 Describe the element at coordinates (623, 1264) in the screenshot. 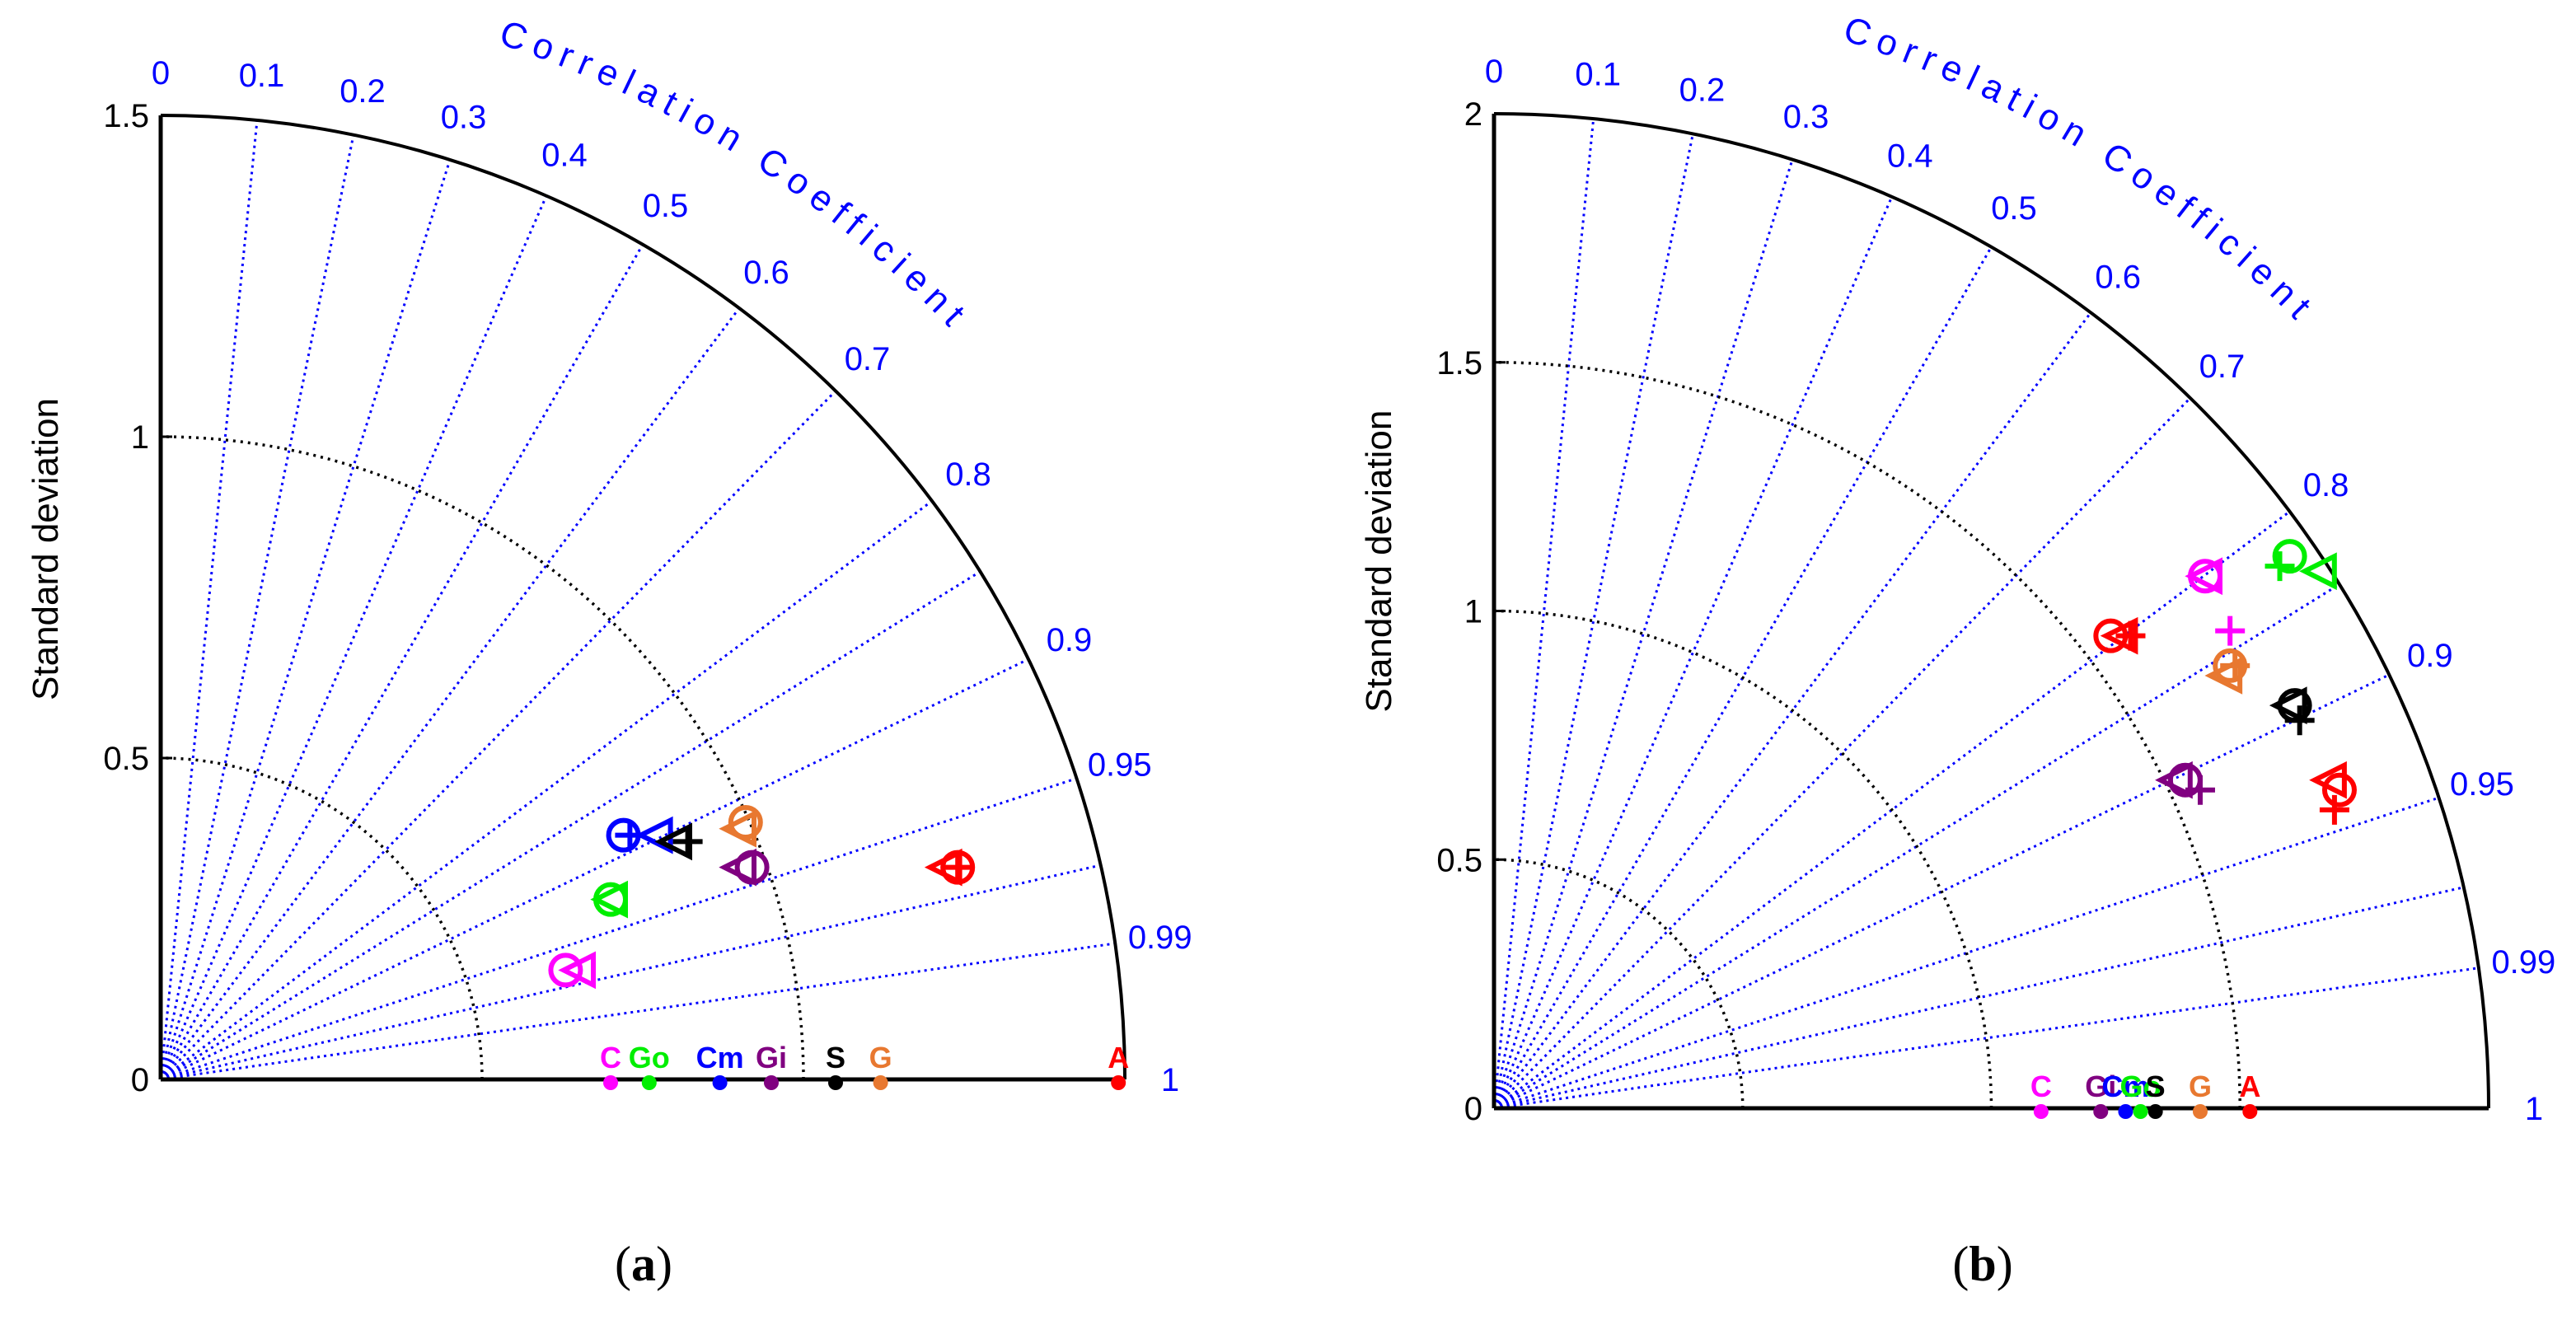

I see `caption-a-open: (` at that location.